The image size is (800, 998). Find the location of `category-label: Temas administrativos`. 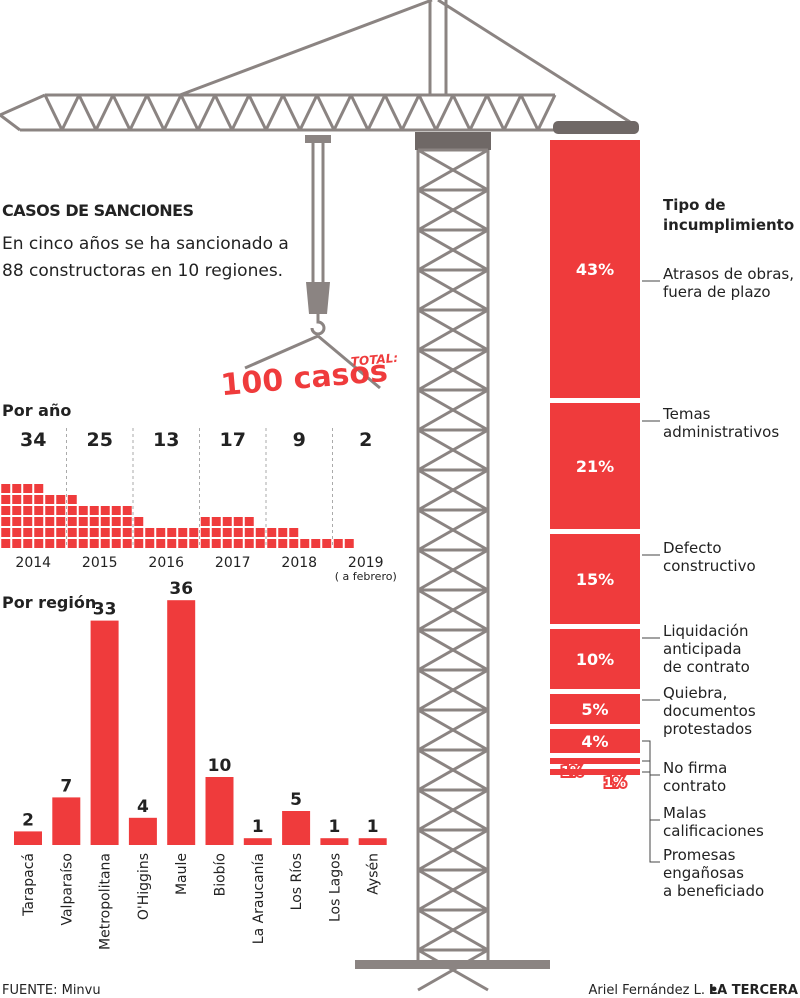

category-label: Temas administrativos is located at coordinates (720, 423).